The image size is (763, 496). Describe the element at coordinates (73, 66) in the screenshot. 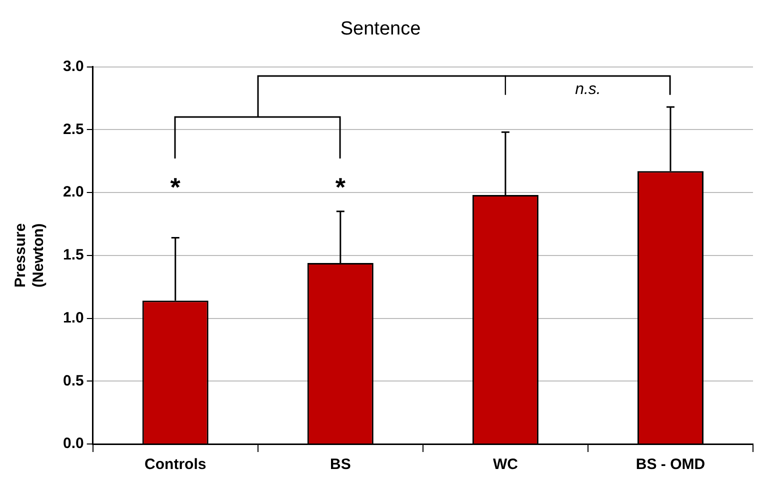

I see `y-tick-label: 3.0` at that location.